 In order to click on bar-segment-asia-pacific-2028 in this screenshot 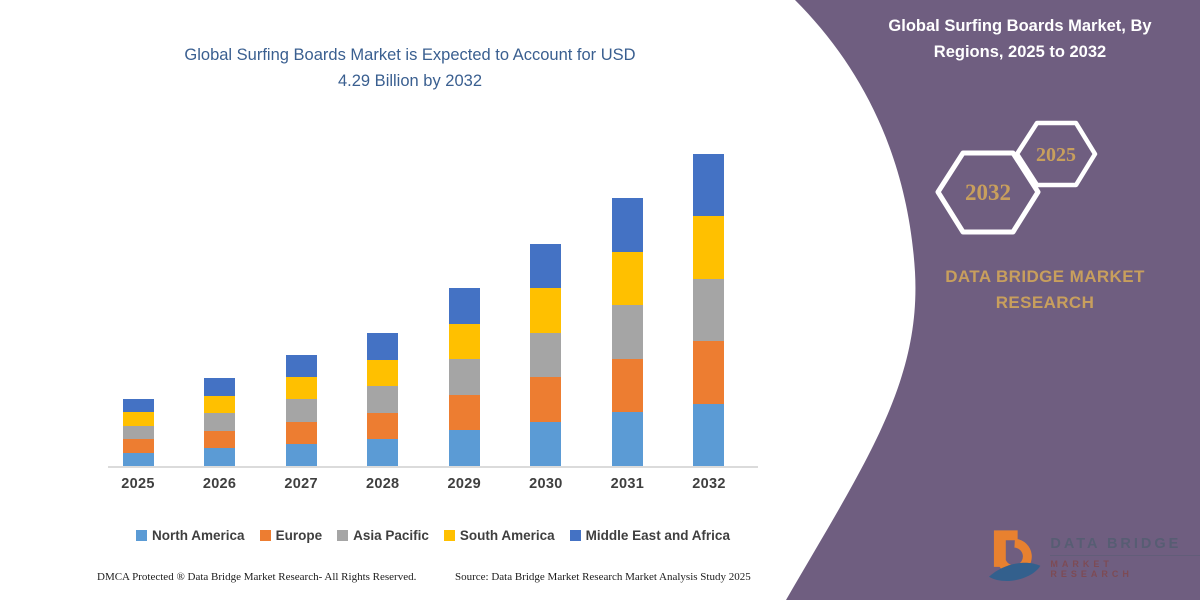, I will do `click(383, 399)`.